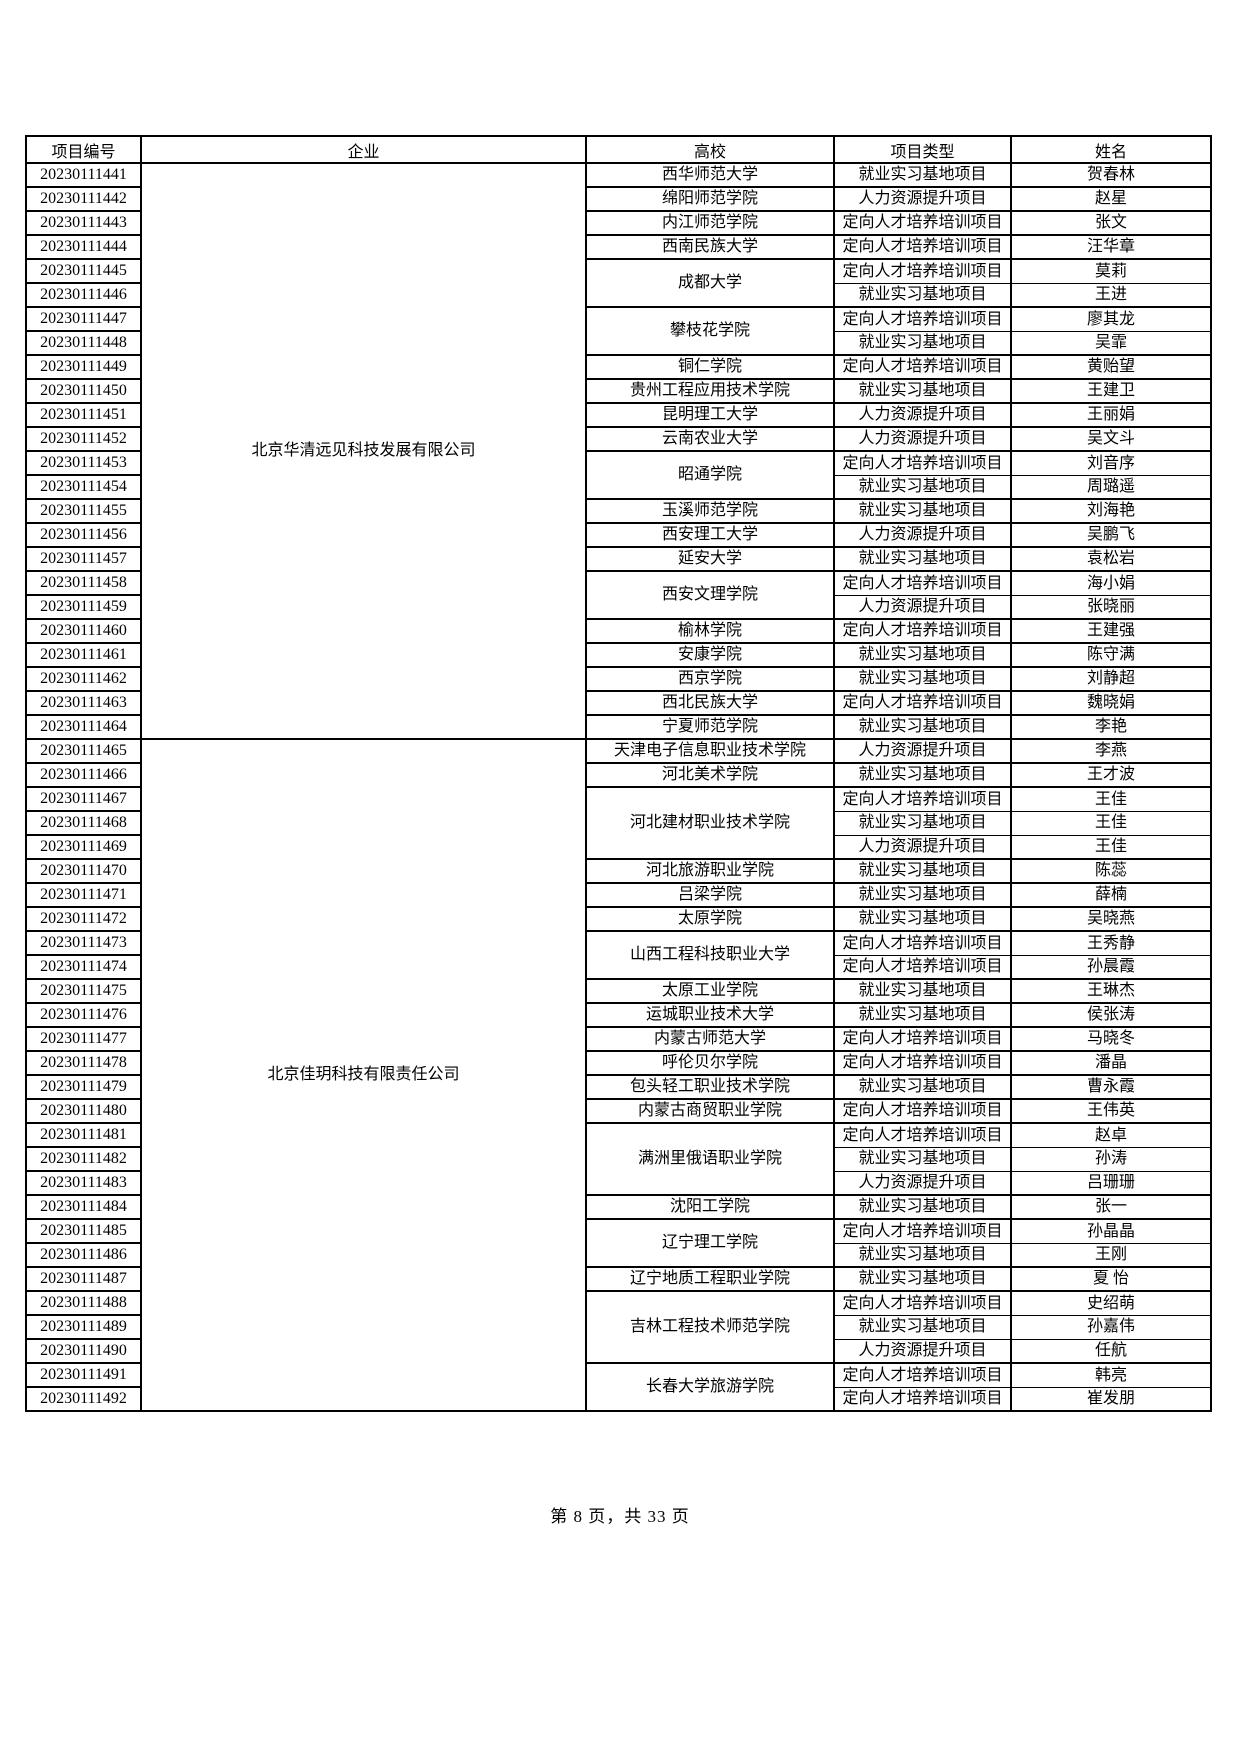 The image size is (1240, 1753). I want to click on cell-person-name: 袁松岩, so click(1111, 559).